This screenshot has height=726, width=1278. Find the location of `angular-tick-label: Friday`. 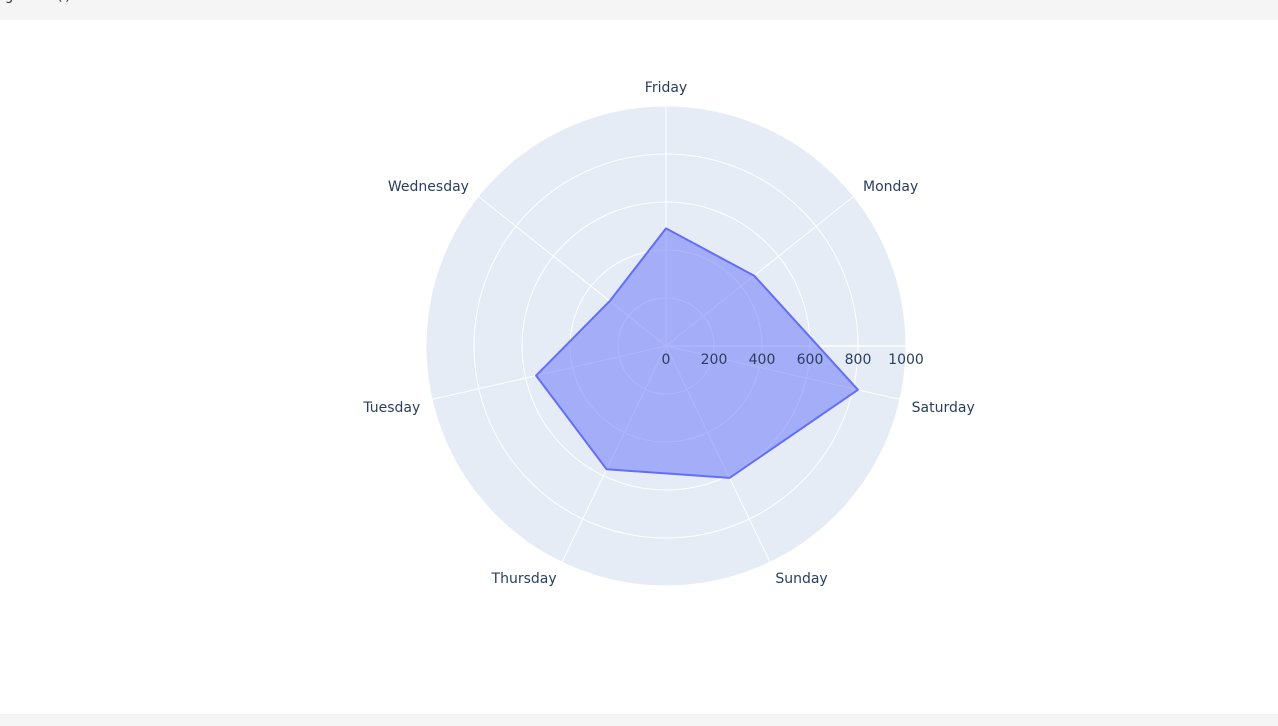

angular-tick-label: Friday is located at coordinates (666, 88).